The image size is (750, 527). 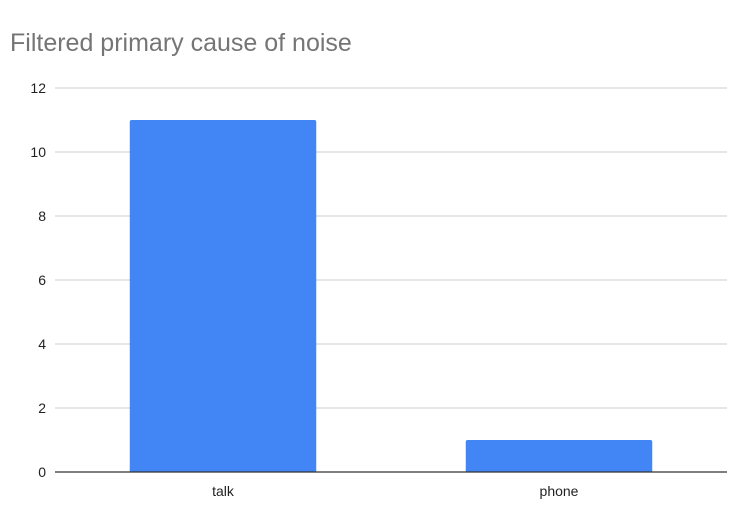 What do you see at coordinates (559, 491) in the screenshot?
I see `x-tick-label-phone: phone` at bounding box center [559, 491].